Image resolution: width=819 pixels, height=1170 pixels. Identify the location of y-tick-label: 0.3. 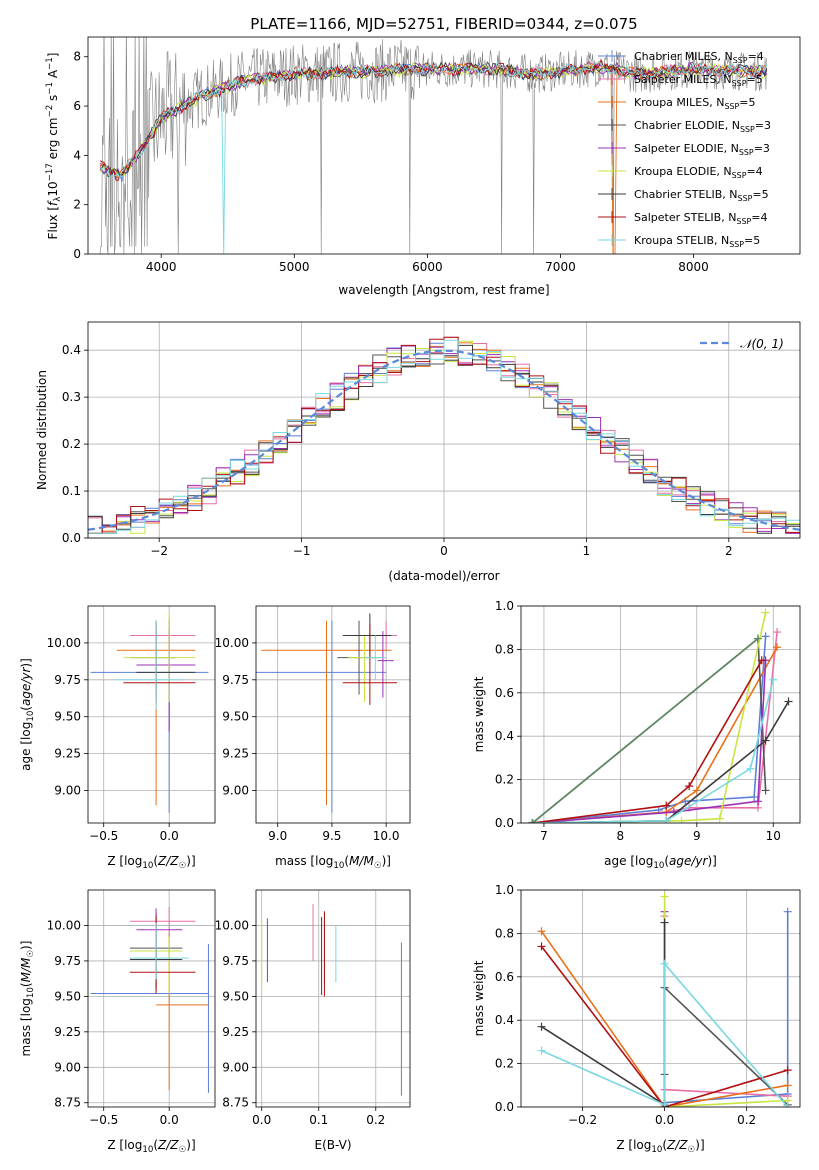
(71, 397).